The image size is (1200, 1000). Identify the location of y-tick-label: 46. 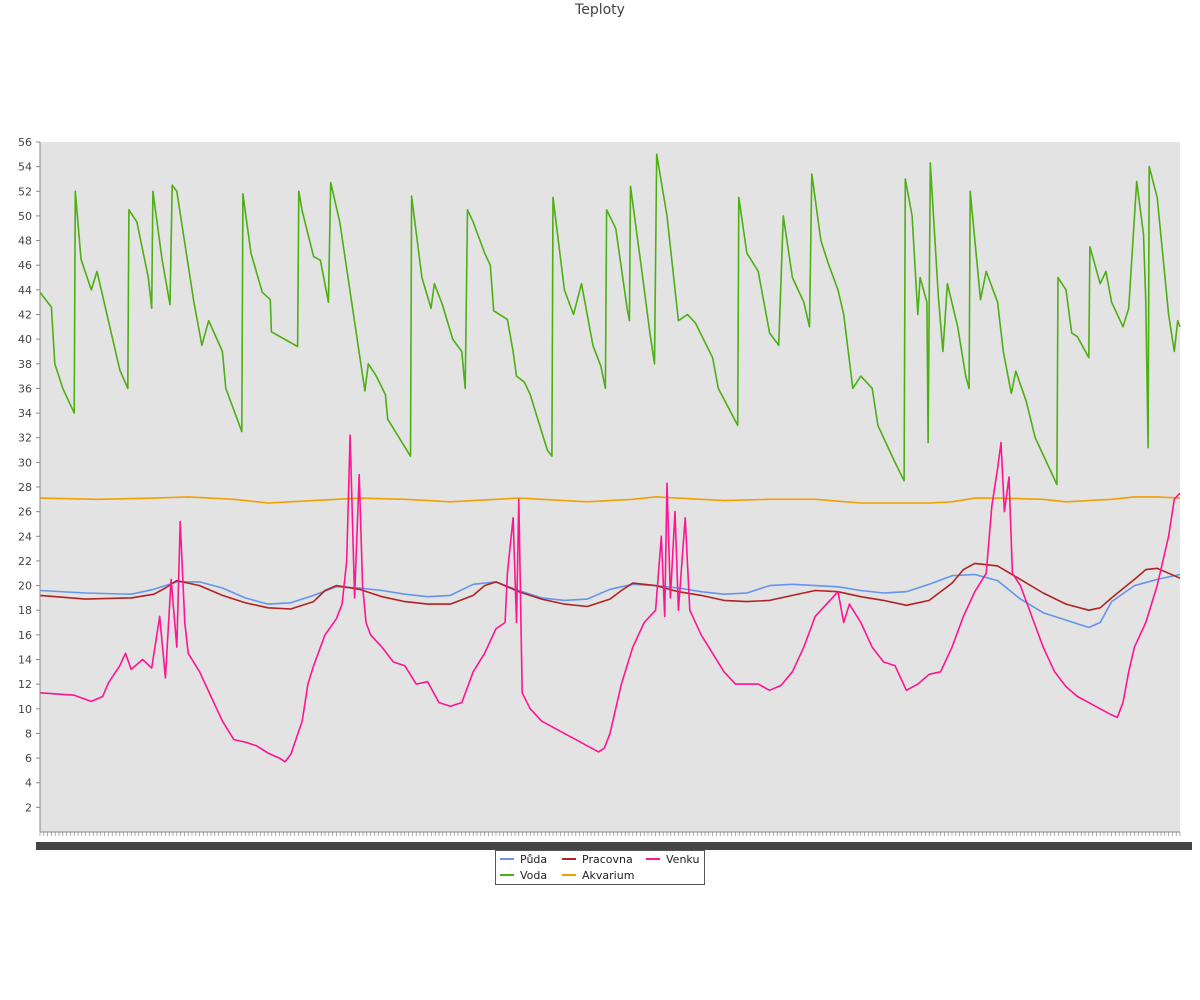
(25, 265).